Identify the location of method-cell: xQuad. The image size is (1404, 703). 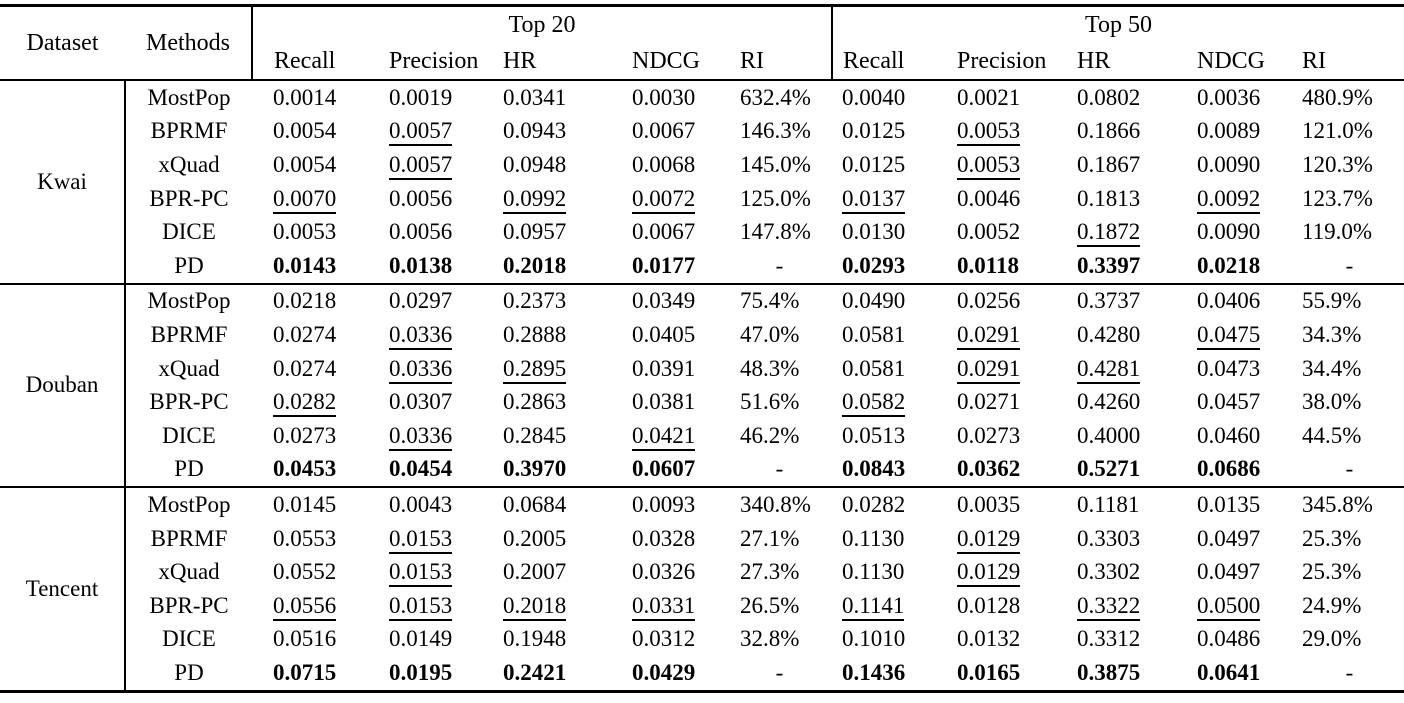
(189, 164).